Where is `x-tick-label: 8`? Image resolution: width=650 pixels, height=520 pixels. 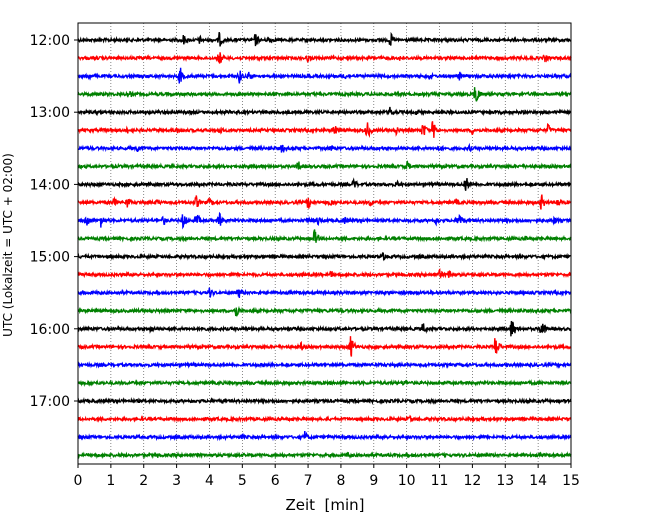 x-tick-label: 8 is located at coordinates (340, 481).